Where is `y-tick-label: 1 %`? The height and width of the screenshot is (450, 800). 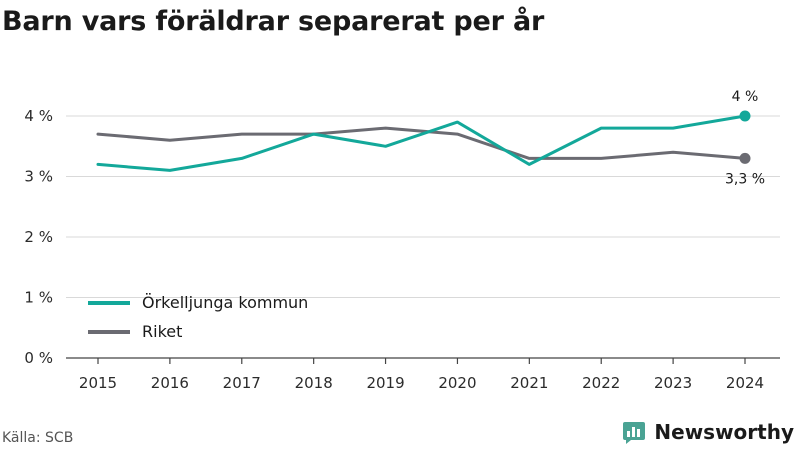
y-tick-label: 1 % is located at coordinates (38, 298).